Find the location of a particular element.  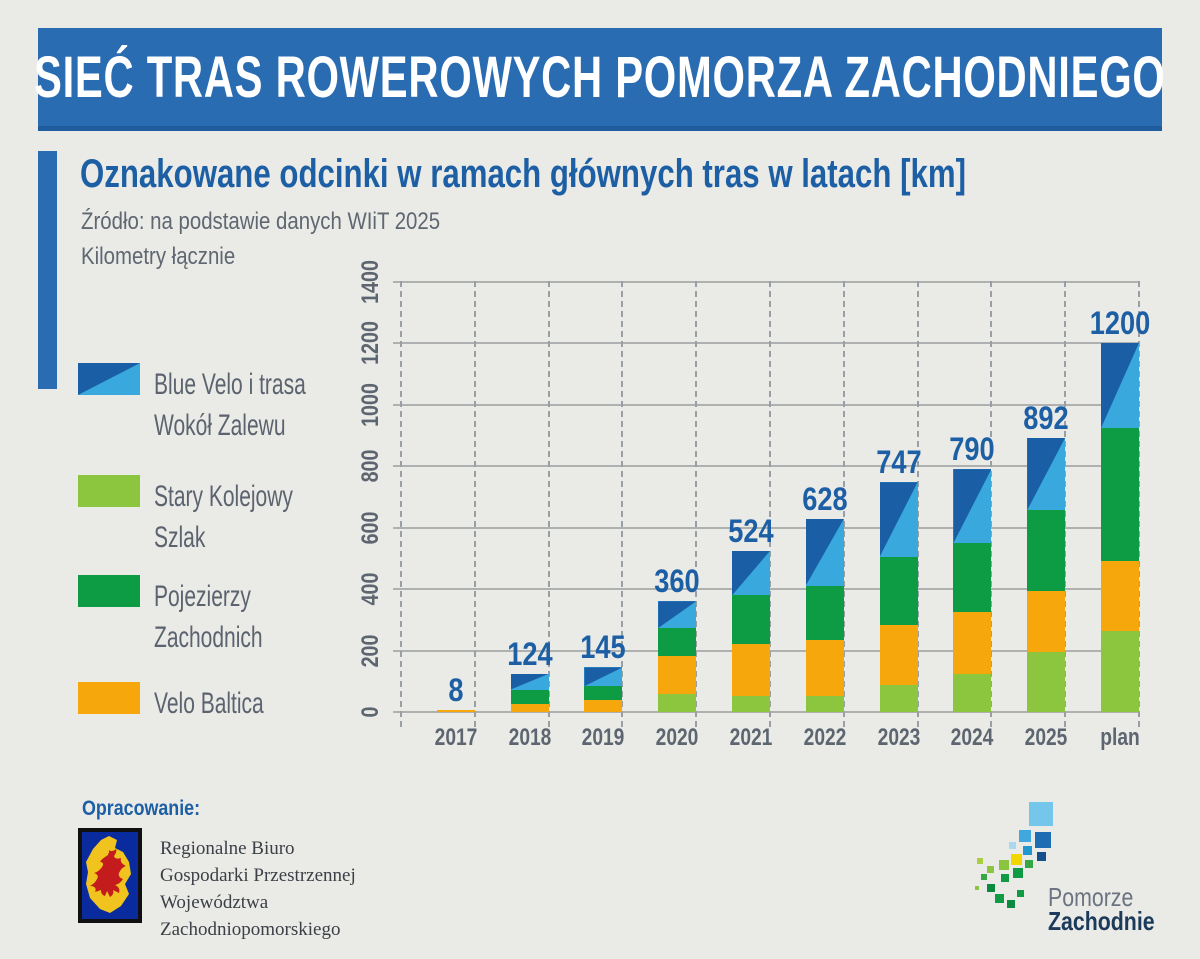

y-tick-label: 600 is located at coordinates (370, 527).